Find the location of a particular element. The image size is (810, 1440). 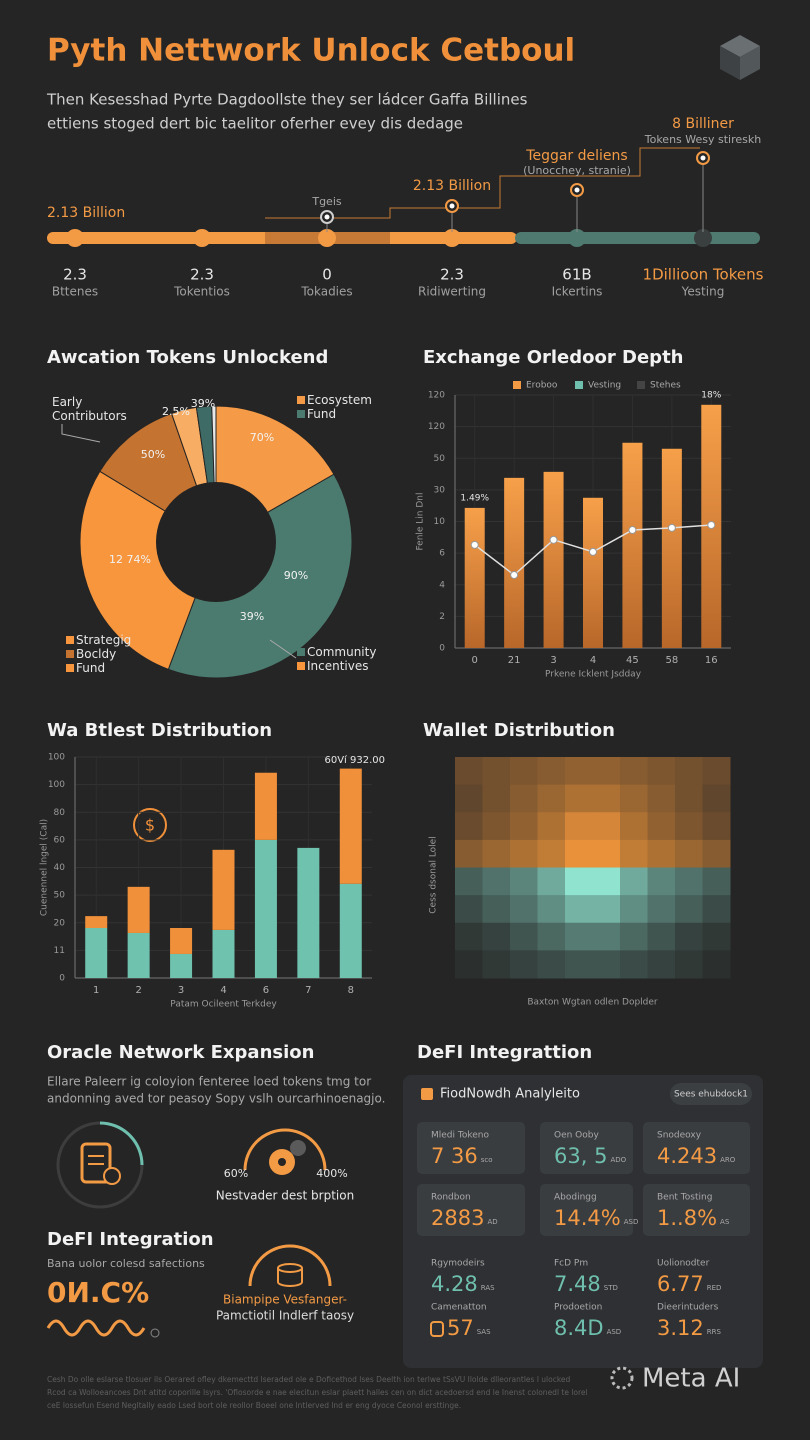

card-icon is located at coordinates (437, 1329).